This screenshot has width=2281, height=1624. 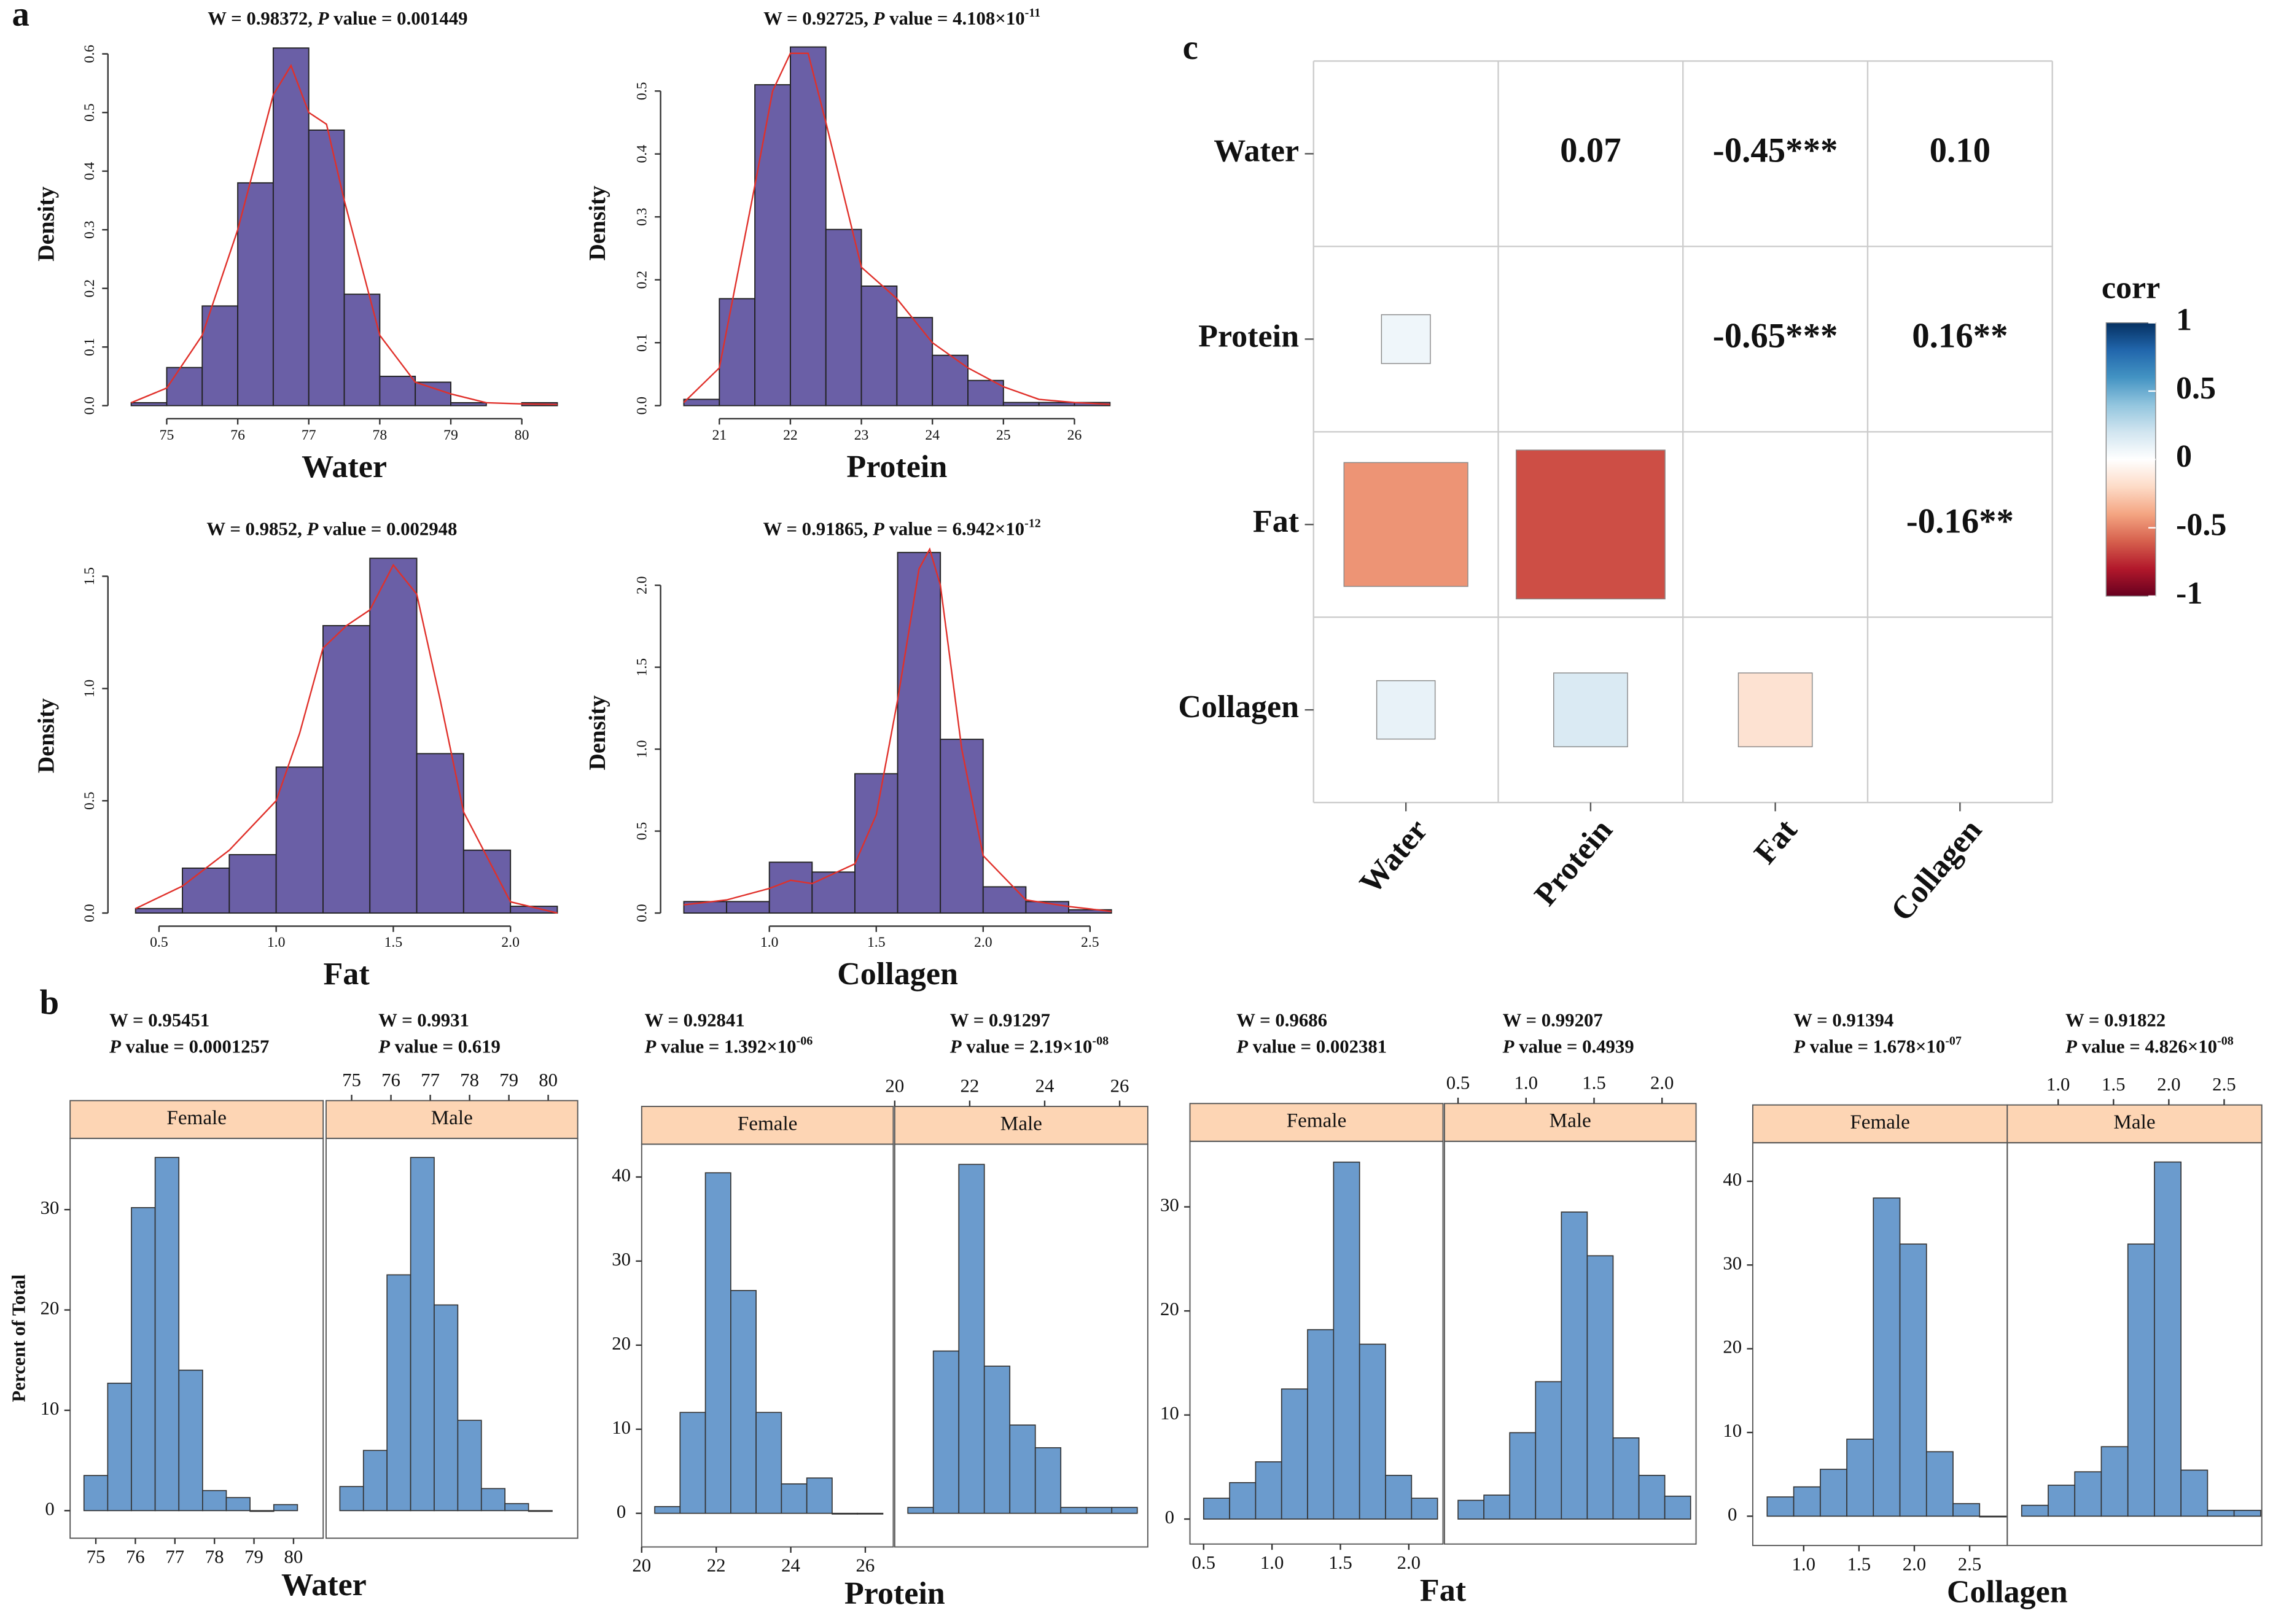 What do you see at coordinates (445, 1046) in the screenshot?
I see `stat-text-part: value = 0.619` at bounding box center [445, 1046].